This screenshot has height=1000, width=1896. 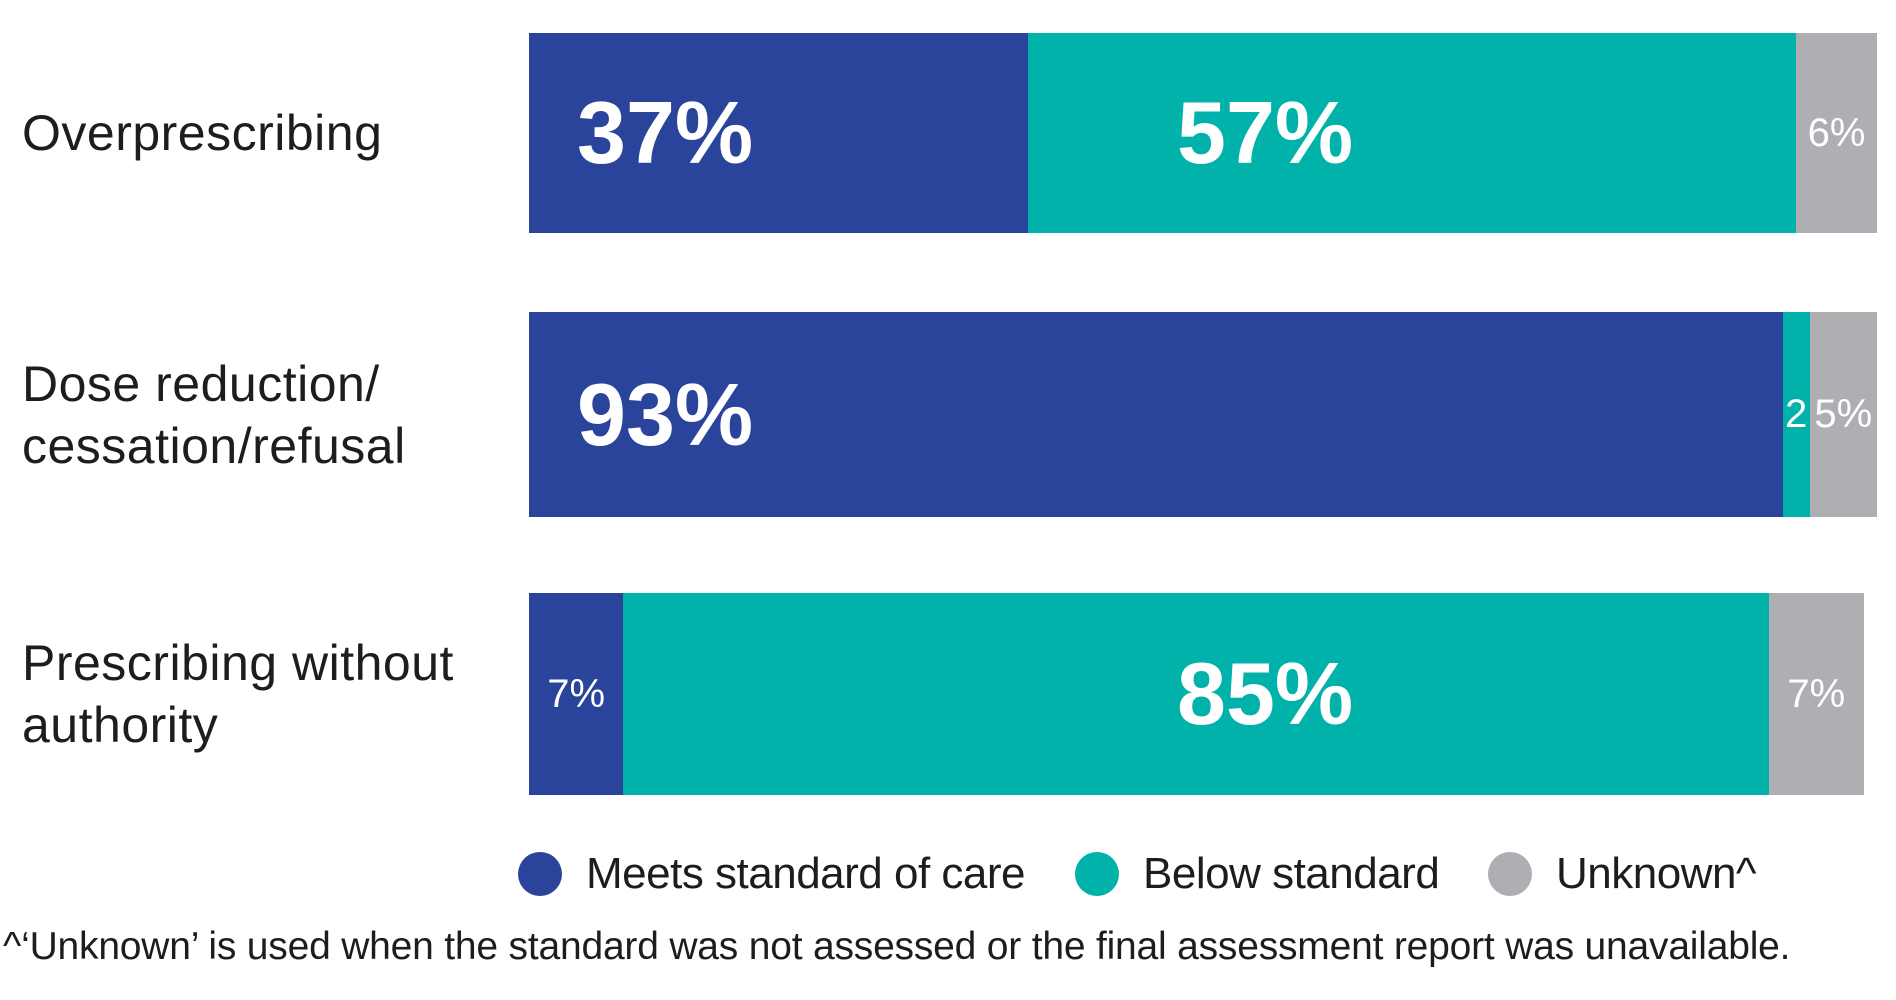 I want to click on category-label-dose-reduction: Dose reduction/ cessation/refusal, so click(x=262, y=414).